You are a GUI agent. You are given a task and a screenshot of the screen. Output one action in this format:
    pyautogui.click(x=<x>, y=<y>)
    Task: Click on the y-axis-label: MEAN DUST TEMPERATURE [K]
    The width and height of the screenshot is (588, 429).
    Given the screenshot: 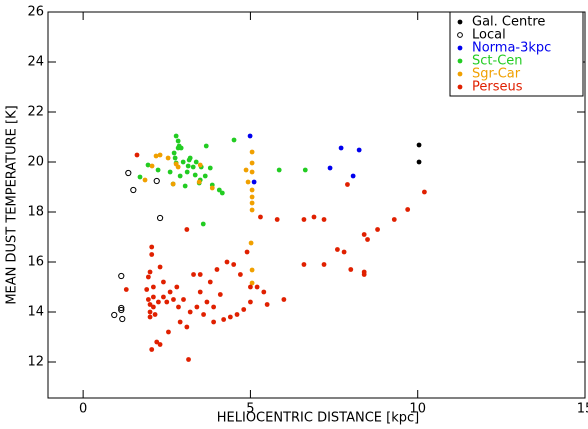 What is the action you would take?
    pyautogui.click(x=12, y=204)
    